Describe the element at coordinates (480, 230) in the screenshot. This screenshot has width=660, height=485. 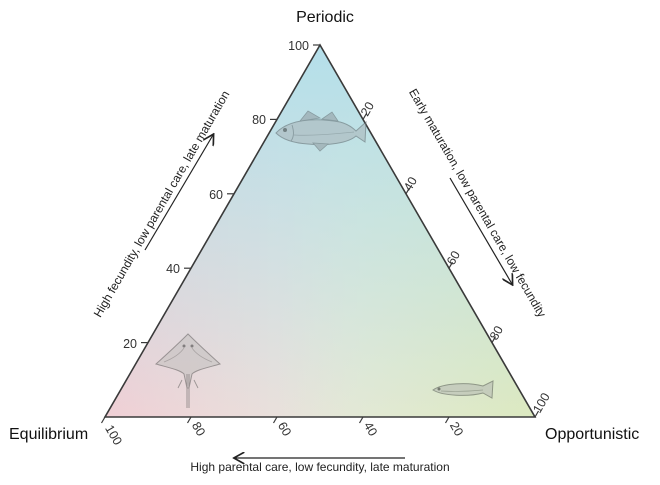
I see `right-axis-arrow` at that location.